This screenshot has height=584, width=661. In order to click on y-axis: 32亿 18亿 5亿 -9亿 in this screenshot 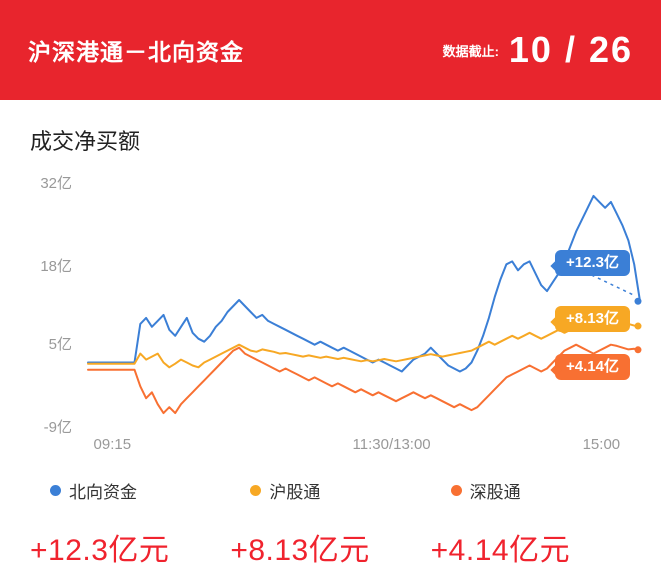, I will do `click(40, 314)`.